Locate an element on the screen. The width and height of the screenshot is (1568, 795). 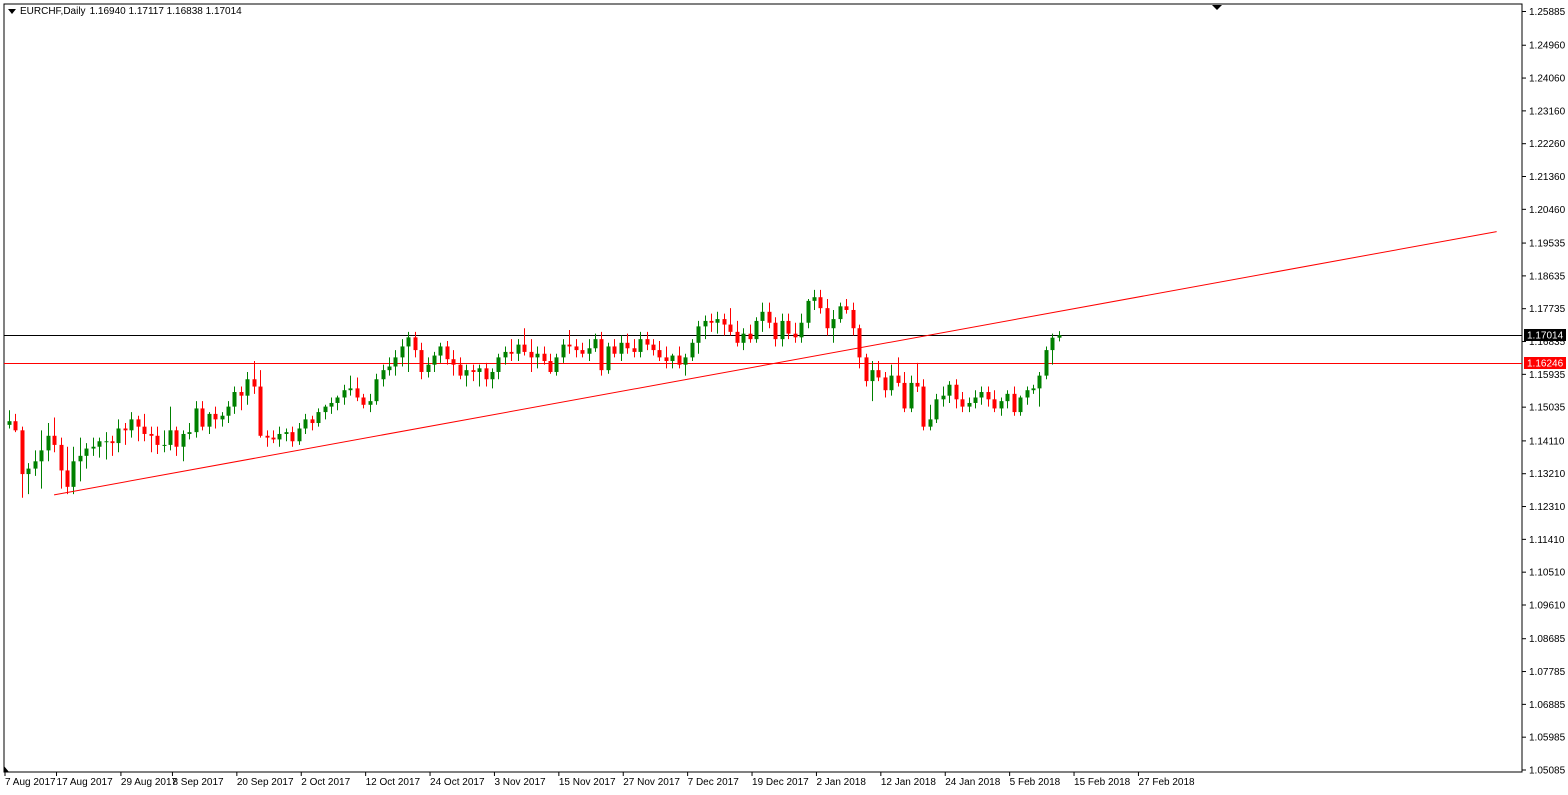
shift-marker-icon is located at coordinates (1217, 7).